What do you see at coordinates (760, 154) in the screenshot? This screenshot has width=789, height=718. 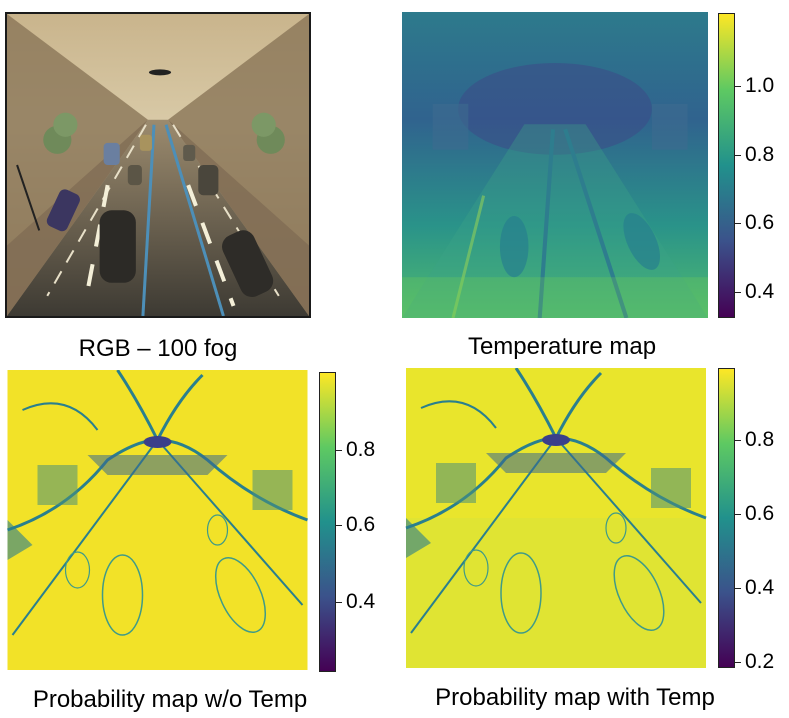 I see `temperature-tick-label-2: 0.8` at bounding box center [760, 154].